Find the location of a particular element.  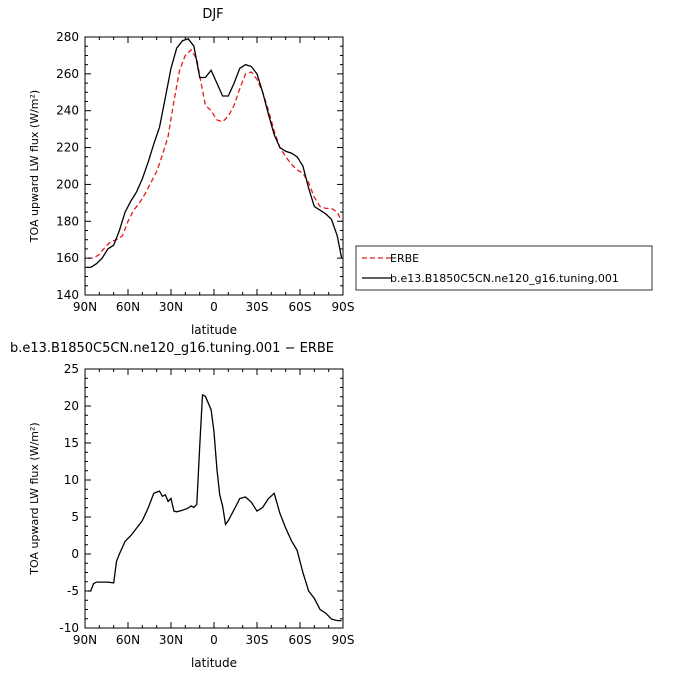

y-tick-label: 180 is located at coordinates (67, 221).